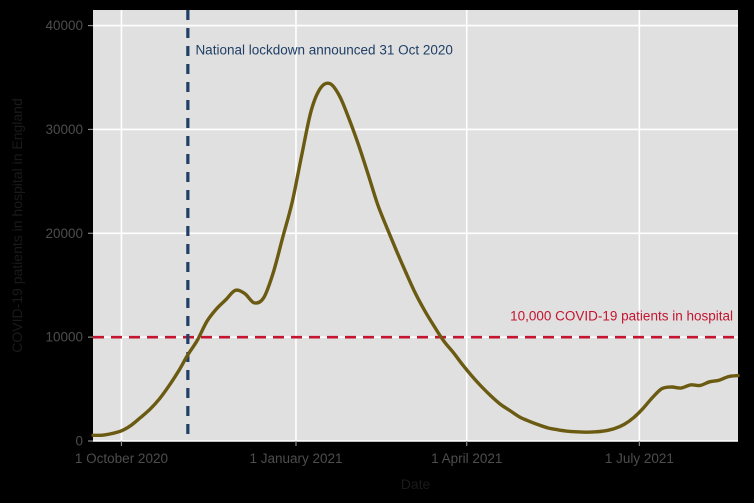 The image size is (754, 503). Describe the element at coordinates (466, 458) in the screenshot. I see `x-tick-label: 1 April 2021` at that location.